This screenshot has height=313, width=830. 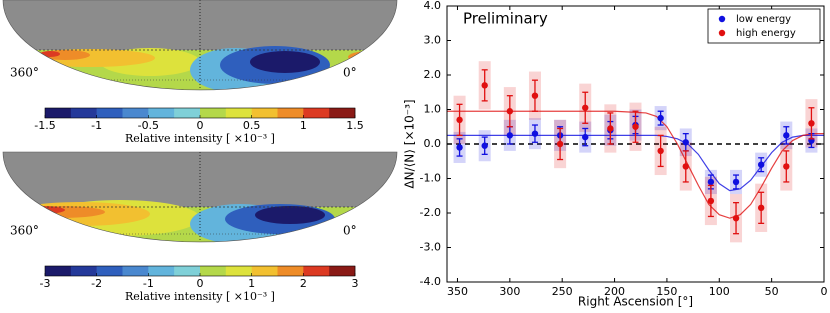 What do you see at coordinates (433, 6) in the screenshot?
I see `y-tick-label: 4.0` at bounding box center [433, 6].